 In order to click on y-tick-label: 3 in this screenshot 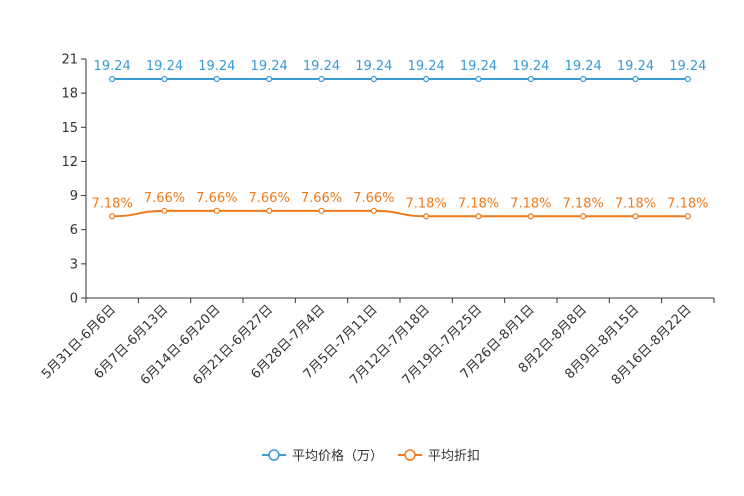, I will do `click(74, 264)`.